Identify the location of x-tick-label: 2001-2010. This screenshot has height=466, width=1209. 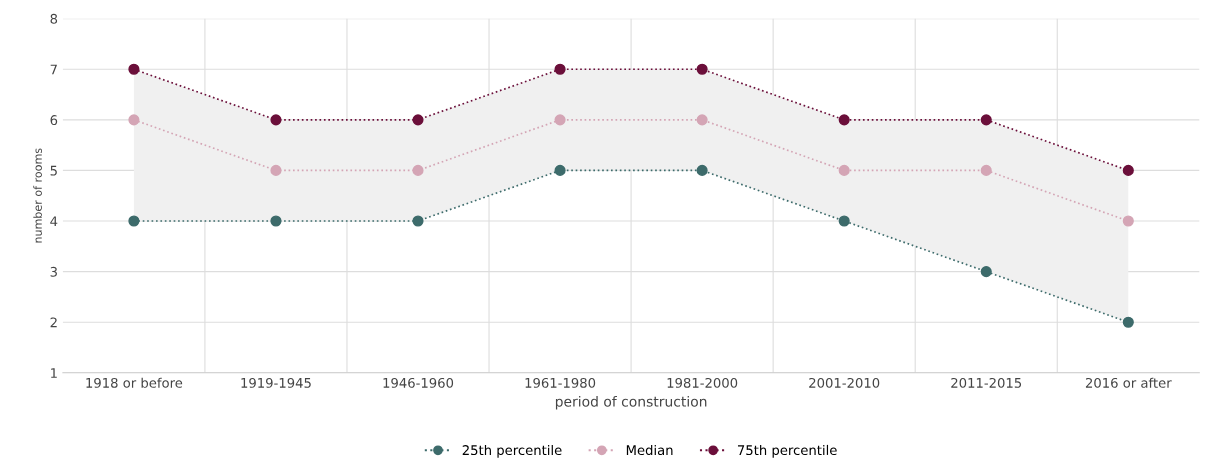
(844, 382).